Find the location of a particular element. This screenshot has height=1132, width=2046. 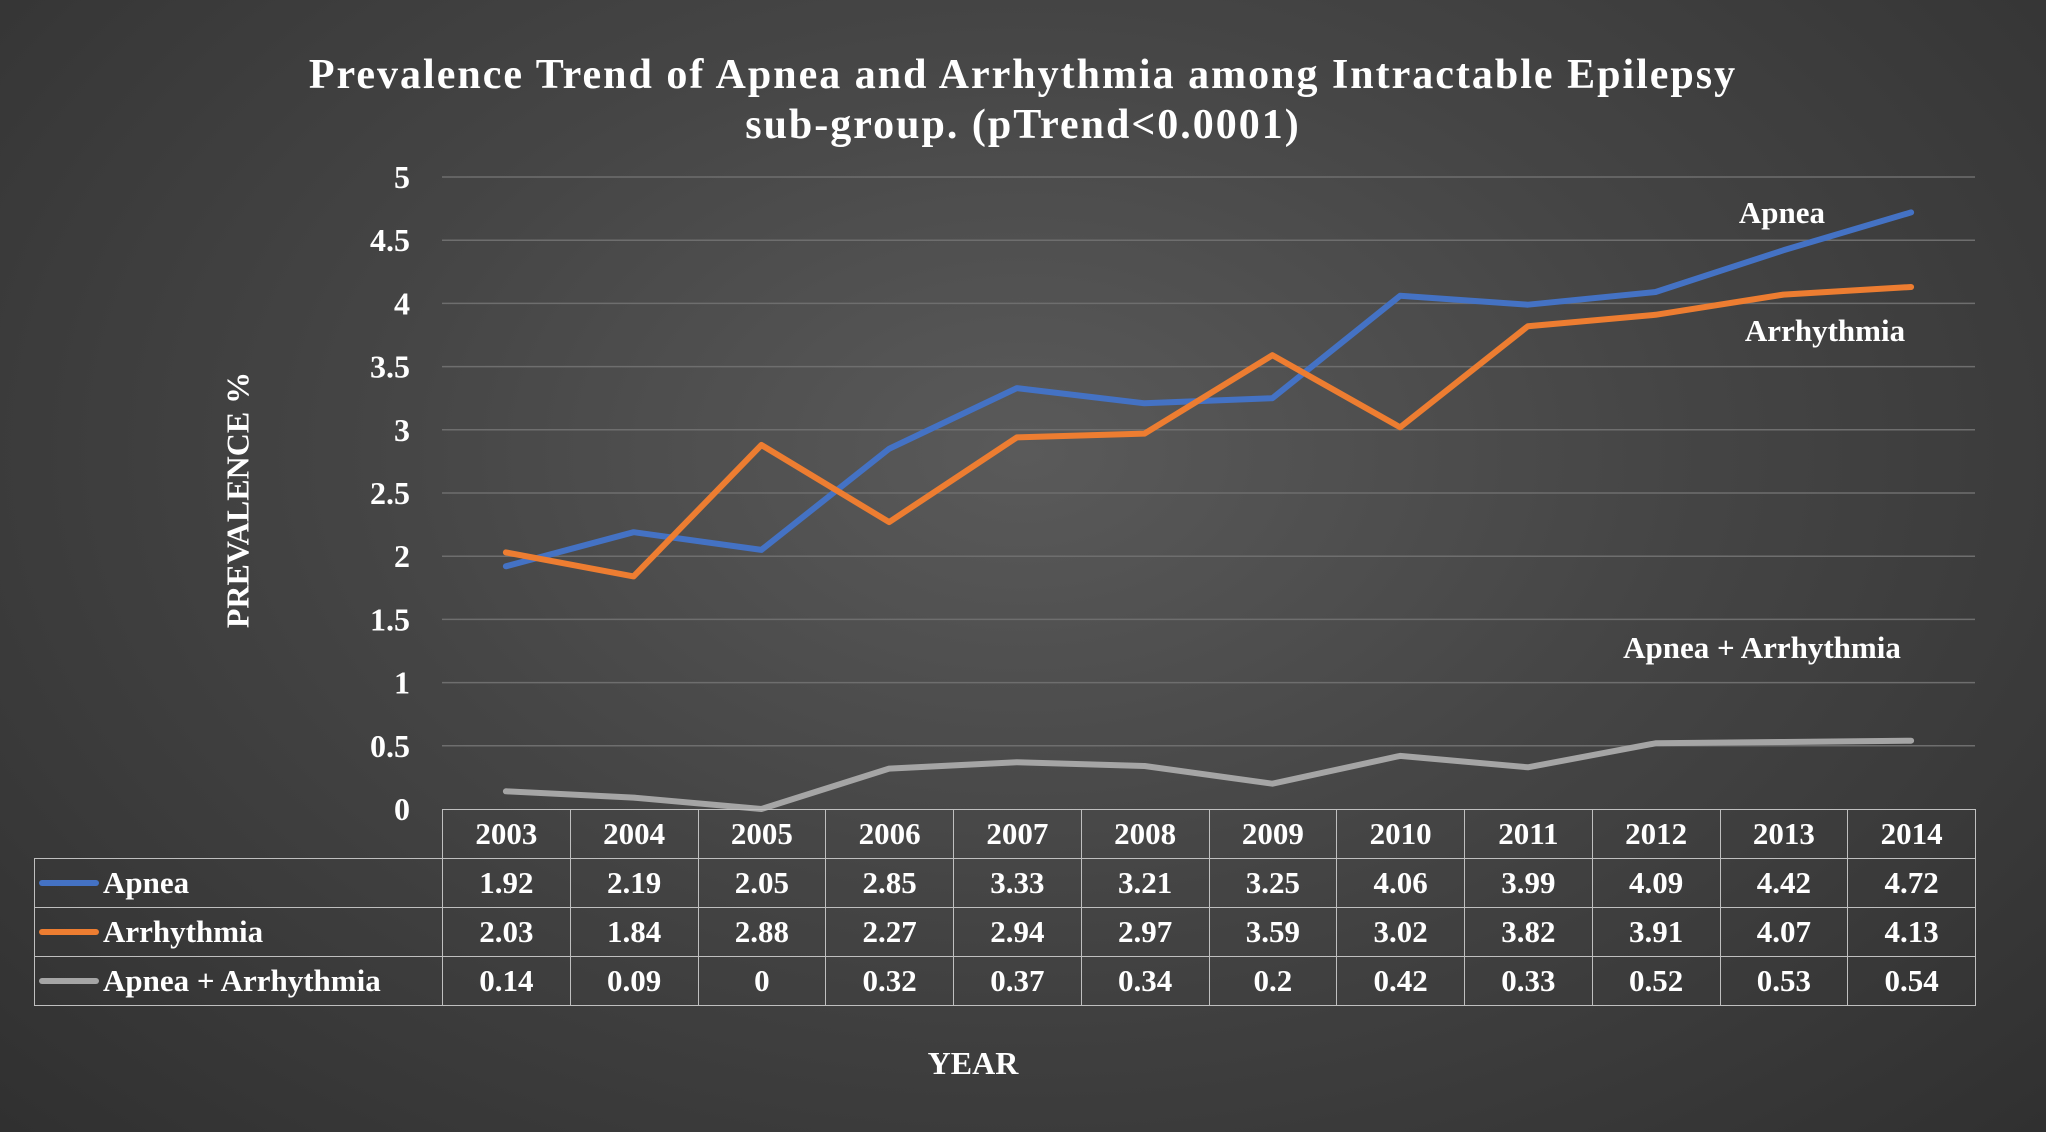

data-label: 3.99 is located at coordinates (1528, 883).